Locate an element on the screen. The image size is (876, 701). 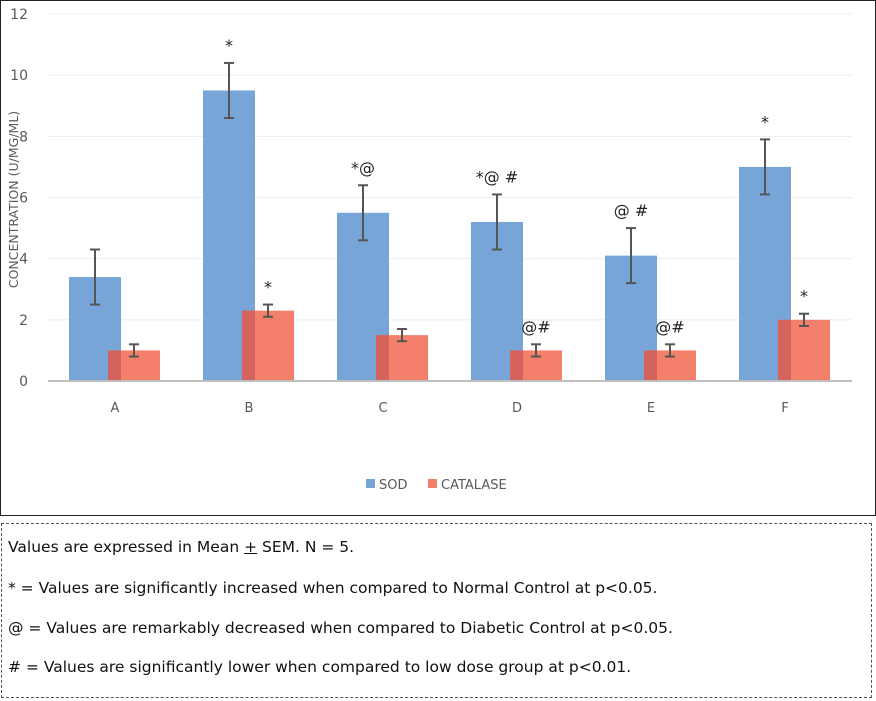
y-tick-label: 10 is located at coordinates (19, 76).